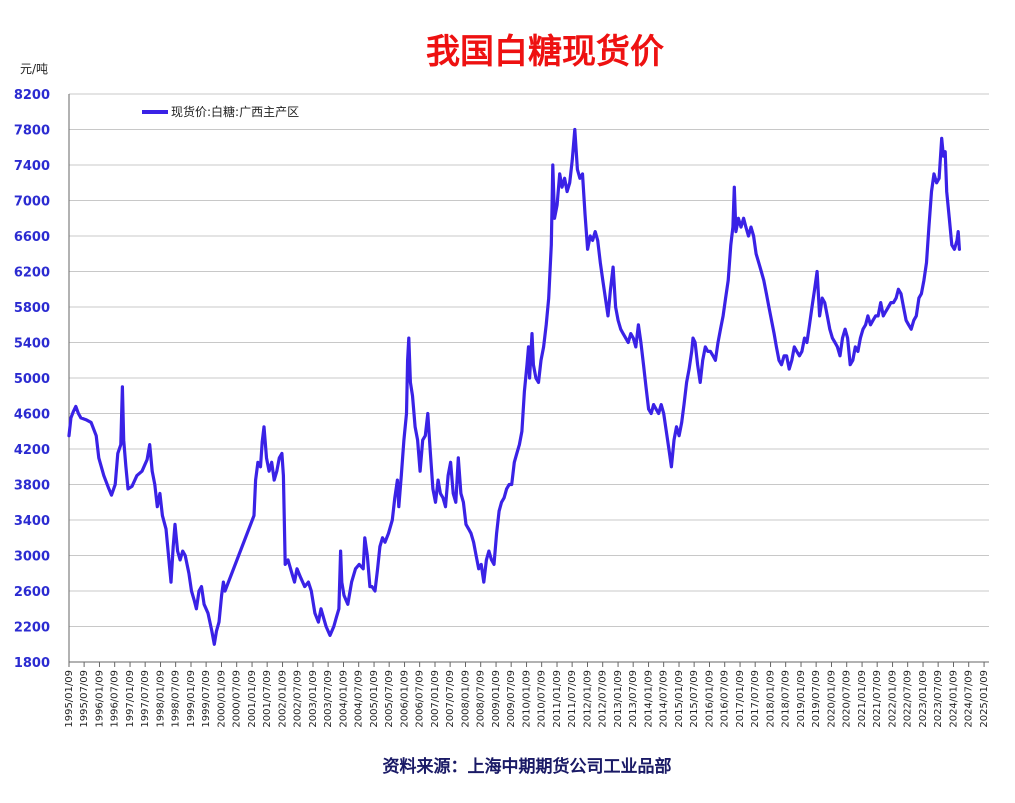 The width and height of the screenshot is (1015, 803). Describe the element at coordinates (710, 699) in the screenshot. I see `x-tick-label: 2016/01/09` at that location.